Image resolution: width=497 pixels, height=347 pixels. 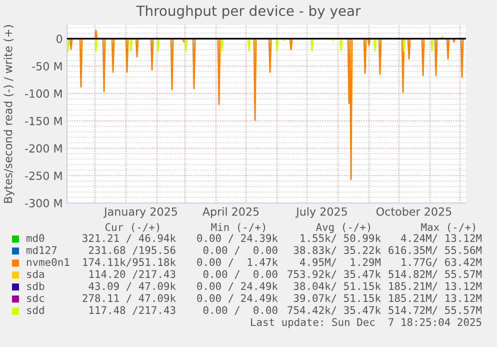 I want to click on text: 38.83k/ 35.22k, so click(x=337, y=250).